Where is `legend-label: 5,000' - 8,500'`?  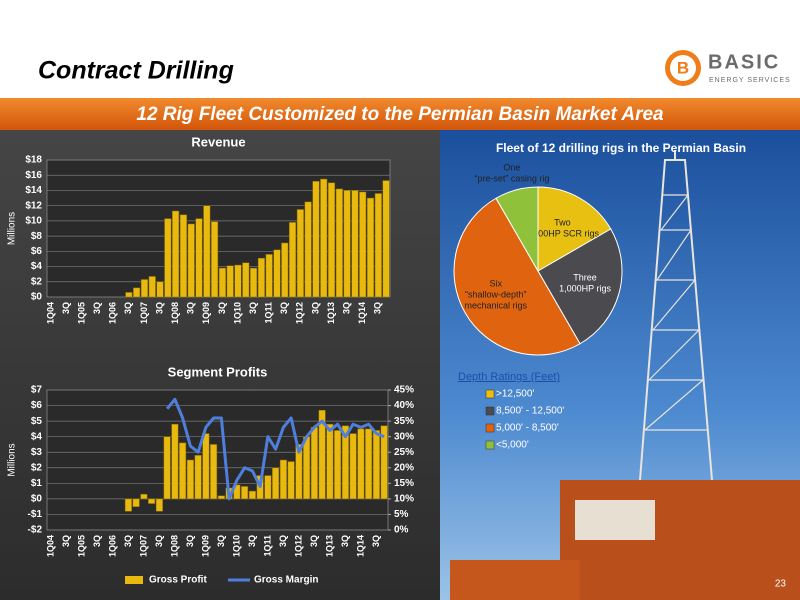
legend-label: 5,000' - 8,500' is located at coordinates (527, 428).